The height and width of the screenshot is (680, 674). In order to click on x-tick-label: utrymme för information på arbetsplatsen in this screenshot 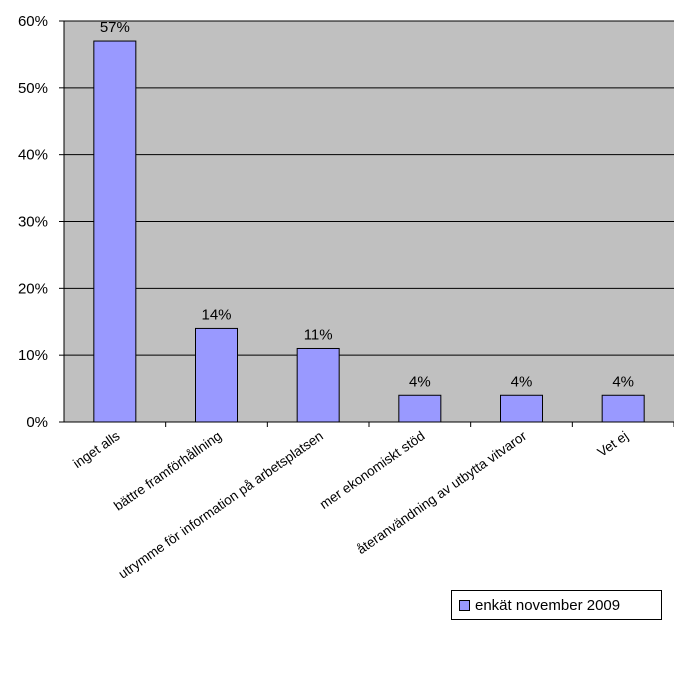, I will do `click(221, 504)`.